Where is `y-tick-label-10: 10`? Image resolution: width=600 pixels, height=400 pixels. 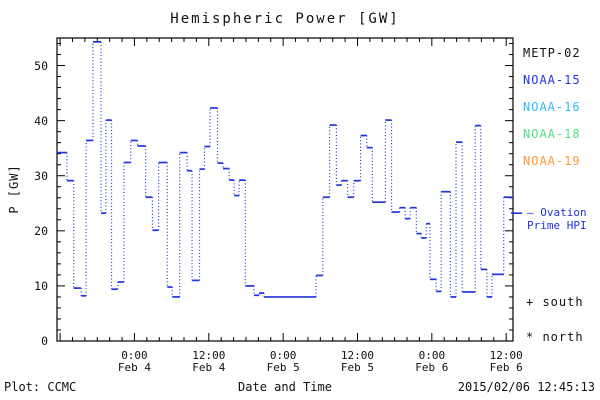 y-tick-label-10: 10 is located at coordinates (41, 285).